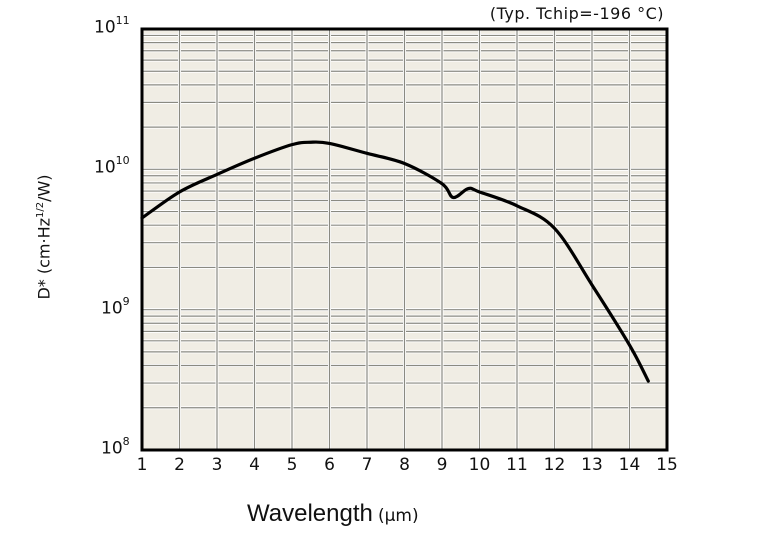 The image size is (768, 540). Describe the element at coordinates (41, 209) in the screenshot. I see `y-axis-label-exponent: 1/2` at that location.